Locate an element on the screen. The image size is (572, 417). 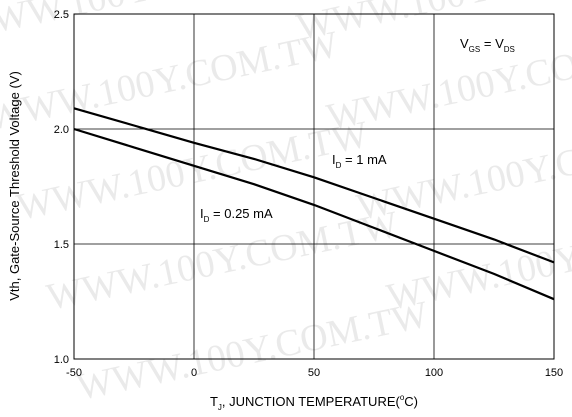
x-tick-label: -50 is located at coordinates (74, 373).